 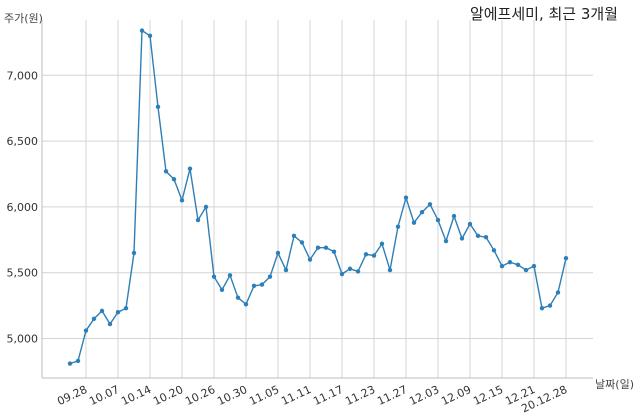 I want to click on x-tick-label: 12.03, so click(x=424, y=395).